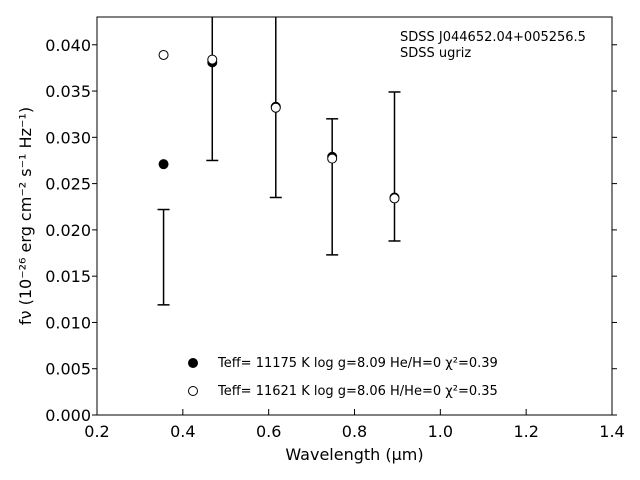 This screenshot has height=480, width=640. I want to click on legend-entry: Teff= 11621 K log g=8.06 H/He=0 χ²=0.35, so click(357, 391).